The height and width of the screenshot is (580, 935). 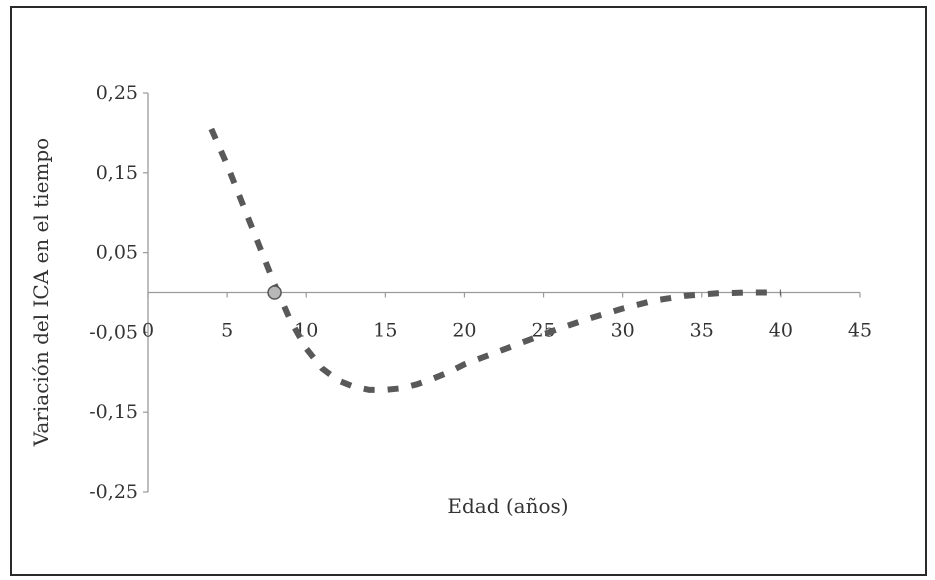 I want to click on y-tick-label: -0,05, so click(x=113, y=332).